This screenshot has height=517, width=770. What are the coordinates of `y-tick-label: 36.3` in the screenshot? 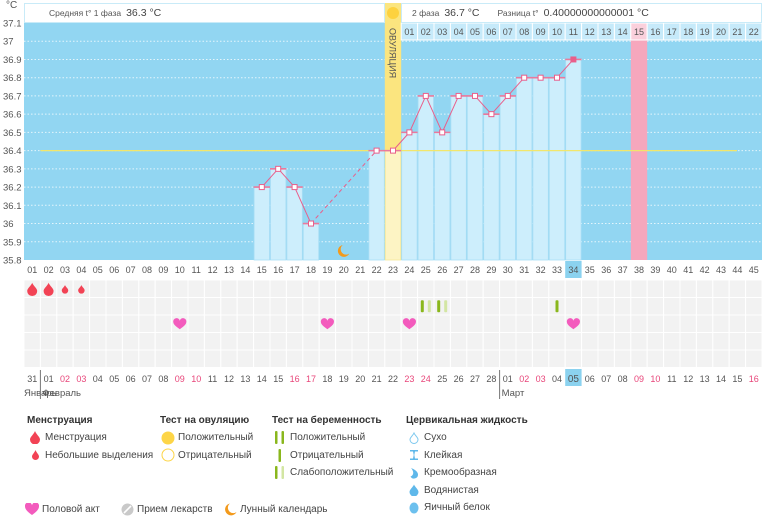 It's located at (12, 169).